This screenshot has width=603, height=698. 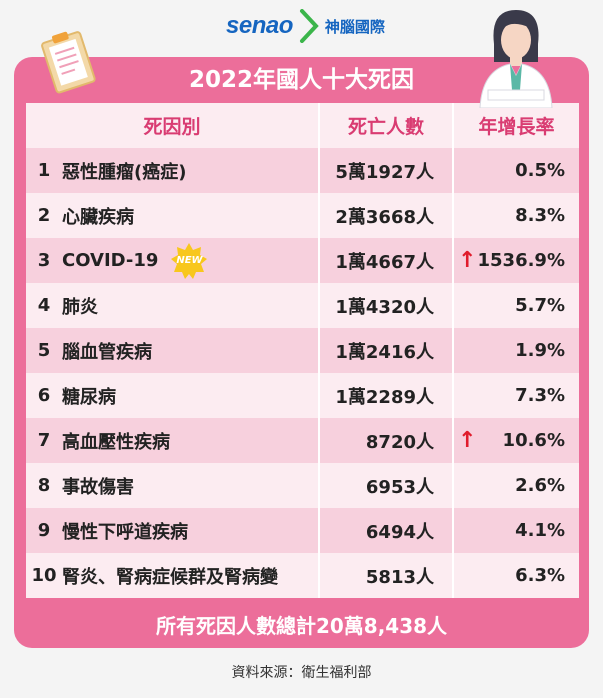 I want to click on cause-cell: 10 腎炎、腎病症候群及腎病變, so click(x=172, y=575).